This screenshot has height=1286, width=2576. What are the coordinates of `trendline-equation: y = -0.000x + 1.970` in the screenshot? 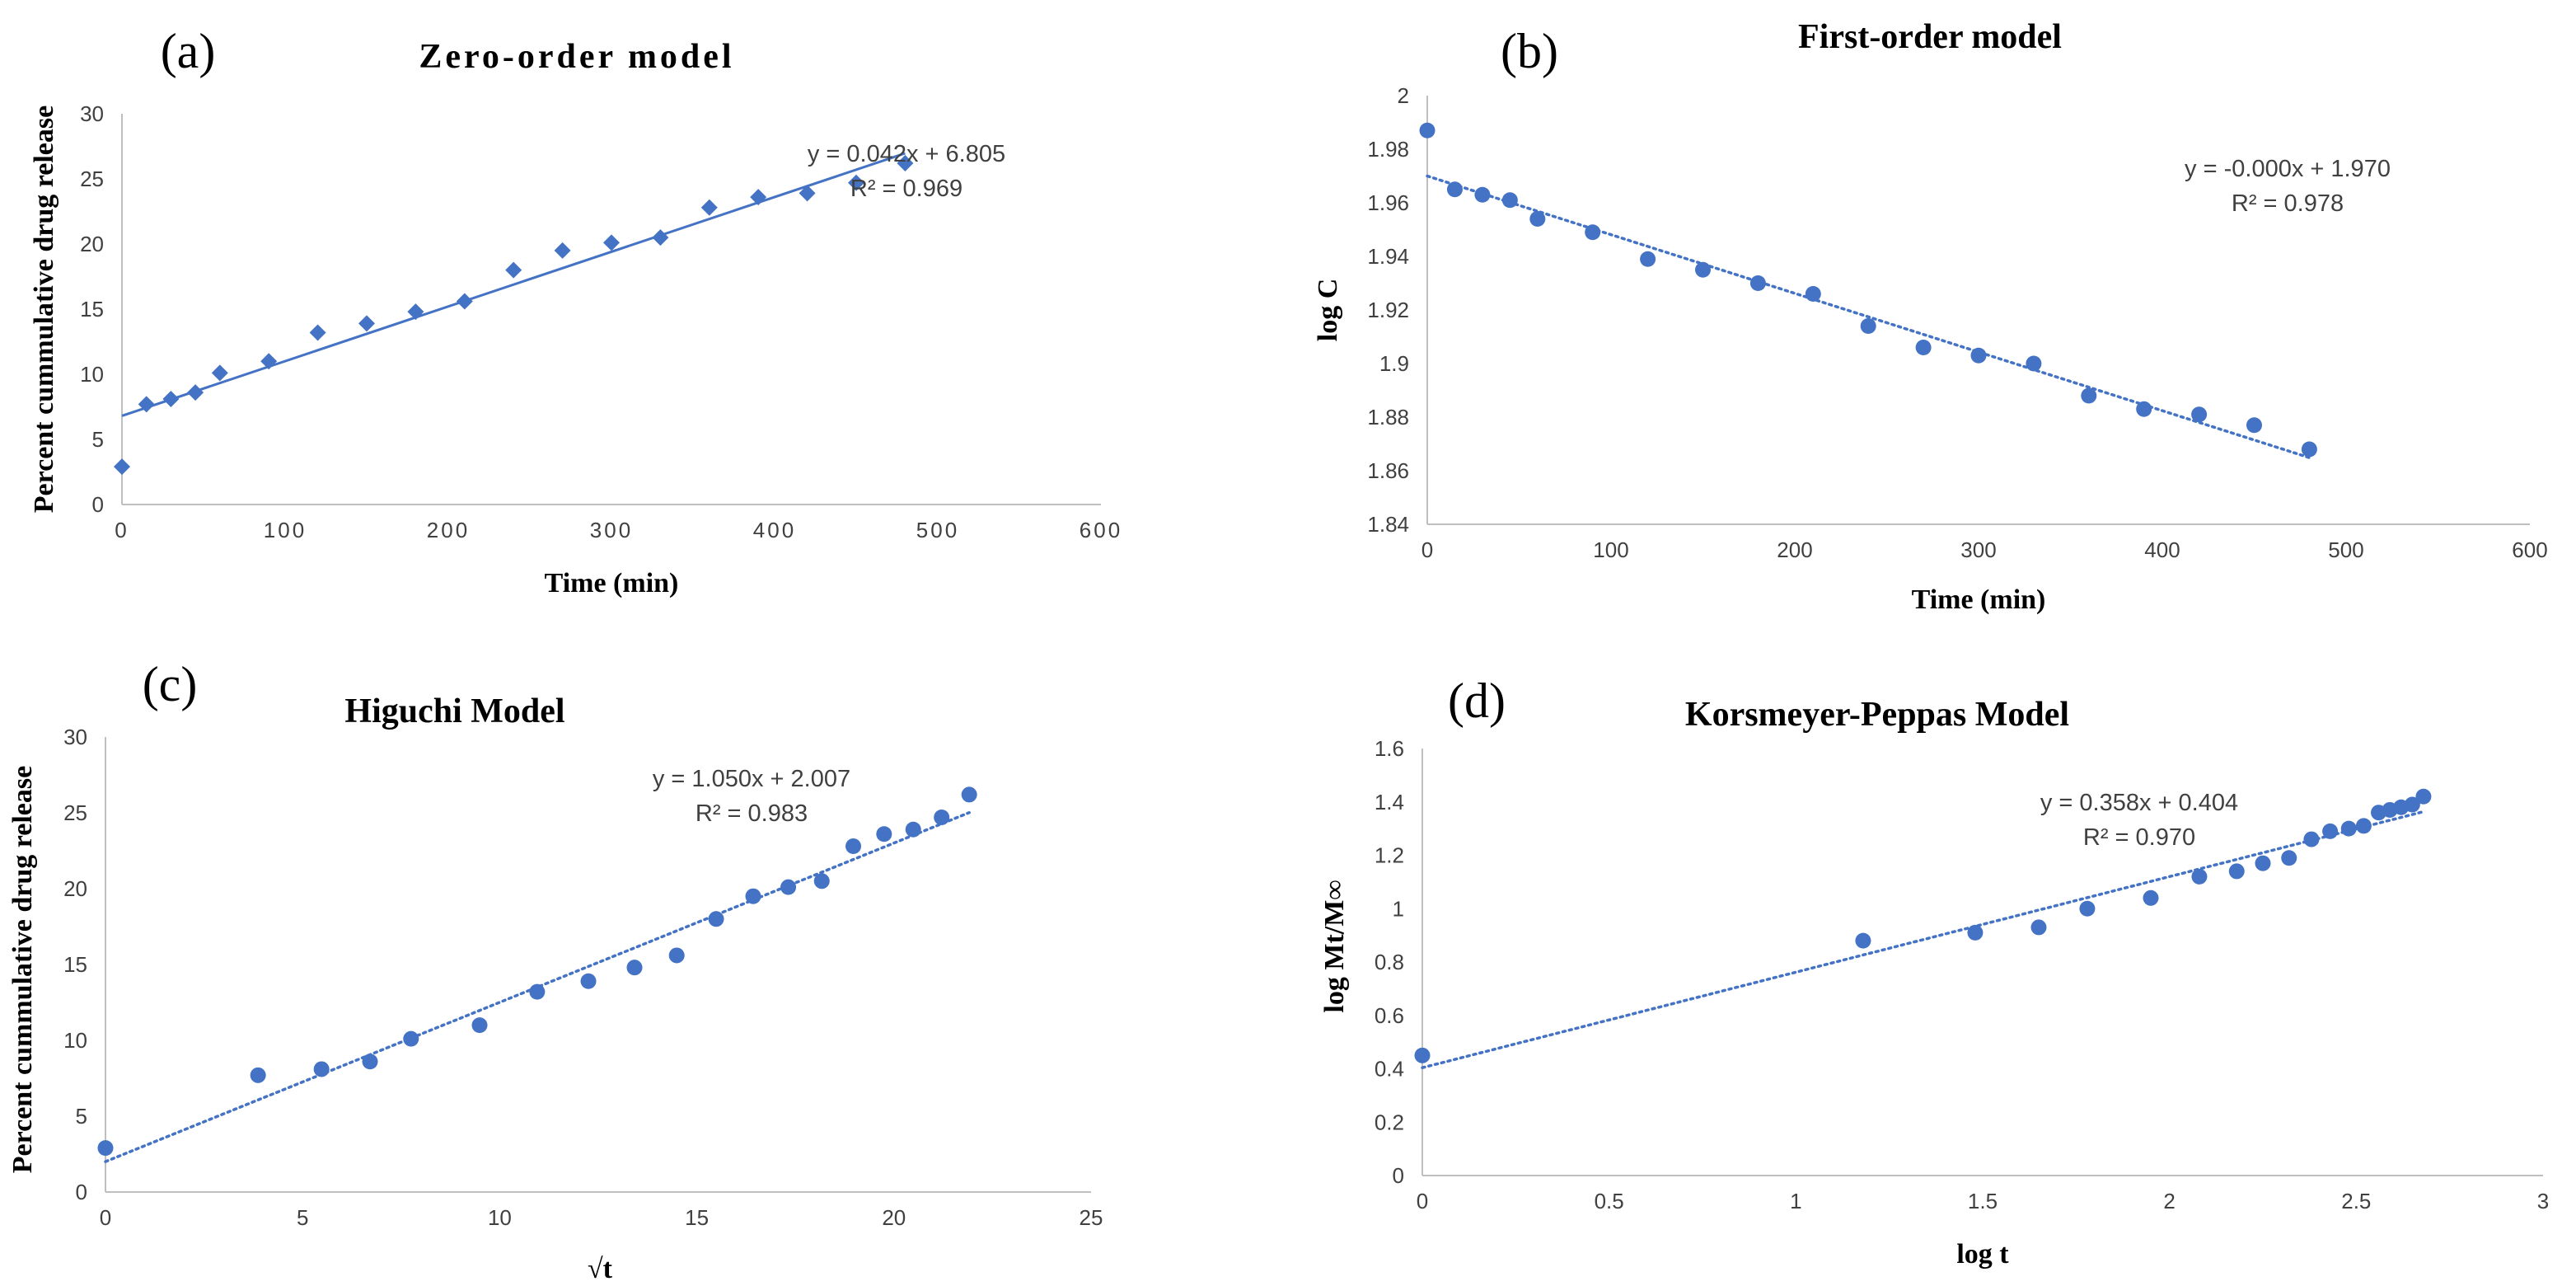 It's located at (2288, 169).